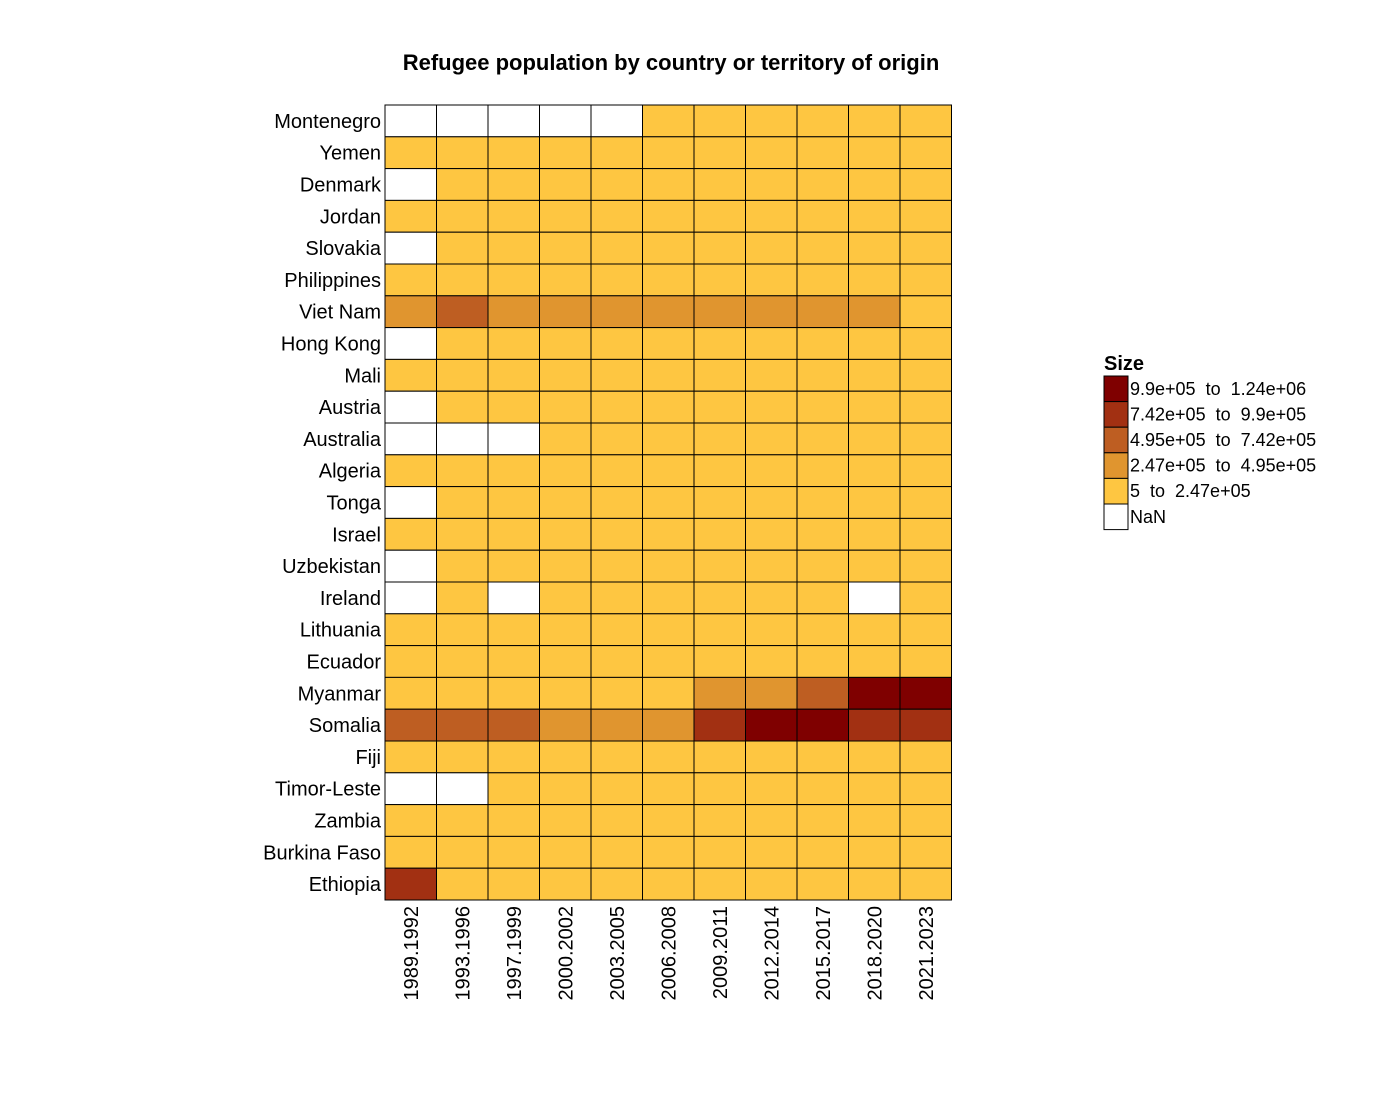 The width and height of the screenshot is (1400, 1100). I want to click on heatmap-cell-ireland-2018-2020, so click(874, 598).